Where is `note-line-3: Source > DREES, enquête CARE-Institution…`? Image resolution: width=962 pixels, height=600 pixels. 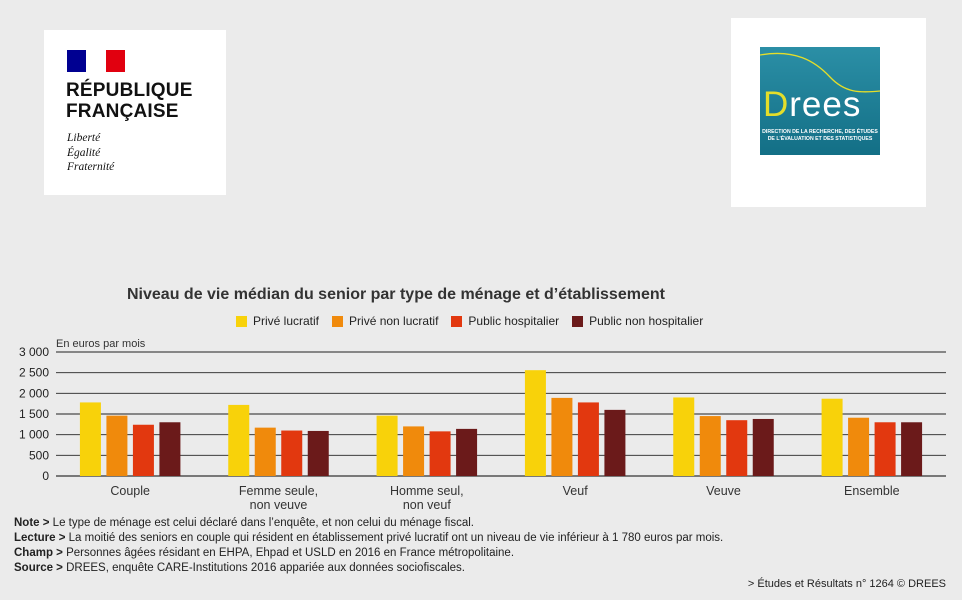 note-line-3: Source > DREES, enquête CARE-Institution… is located at coordinates (368, 568).